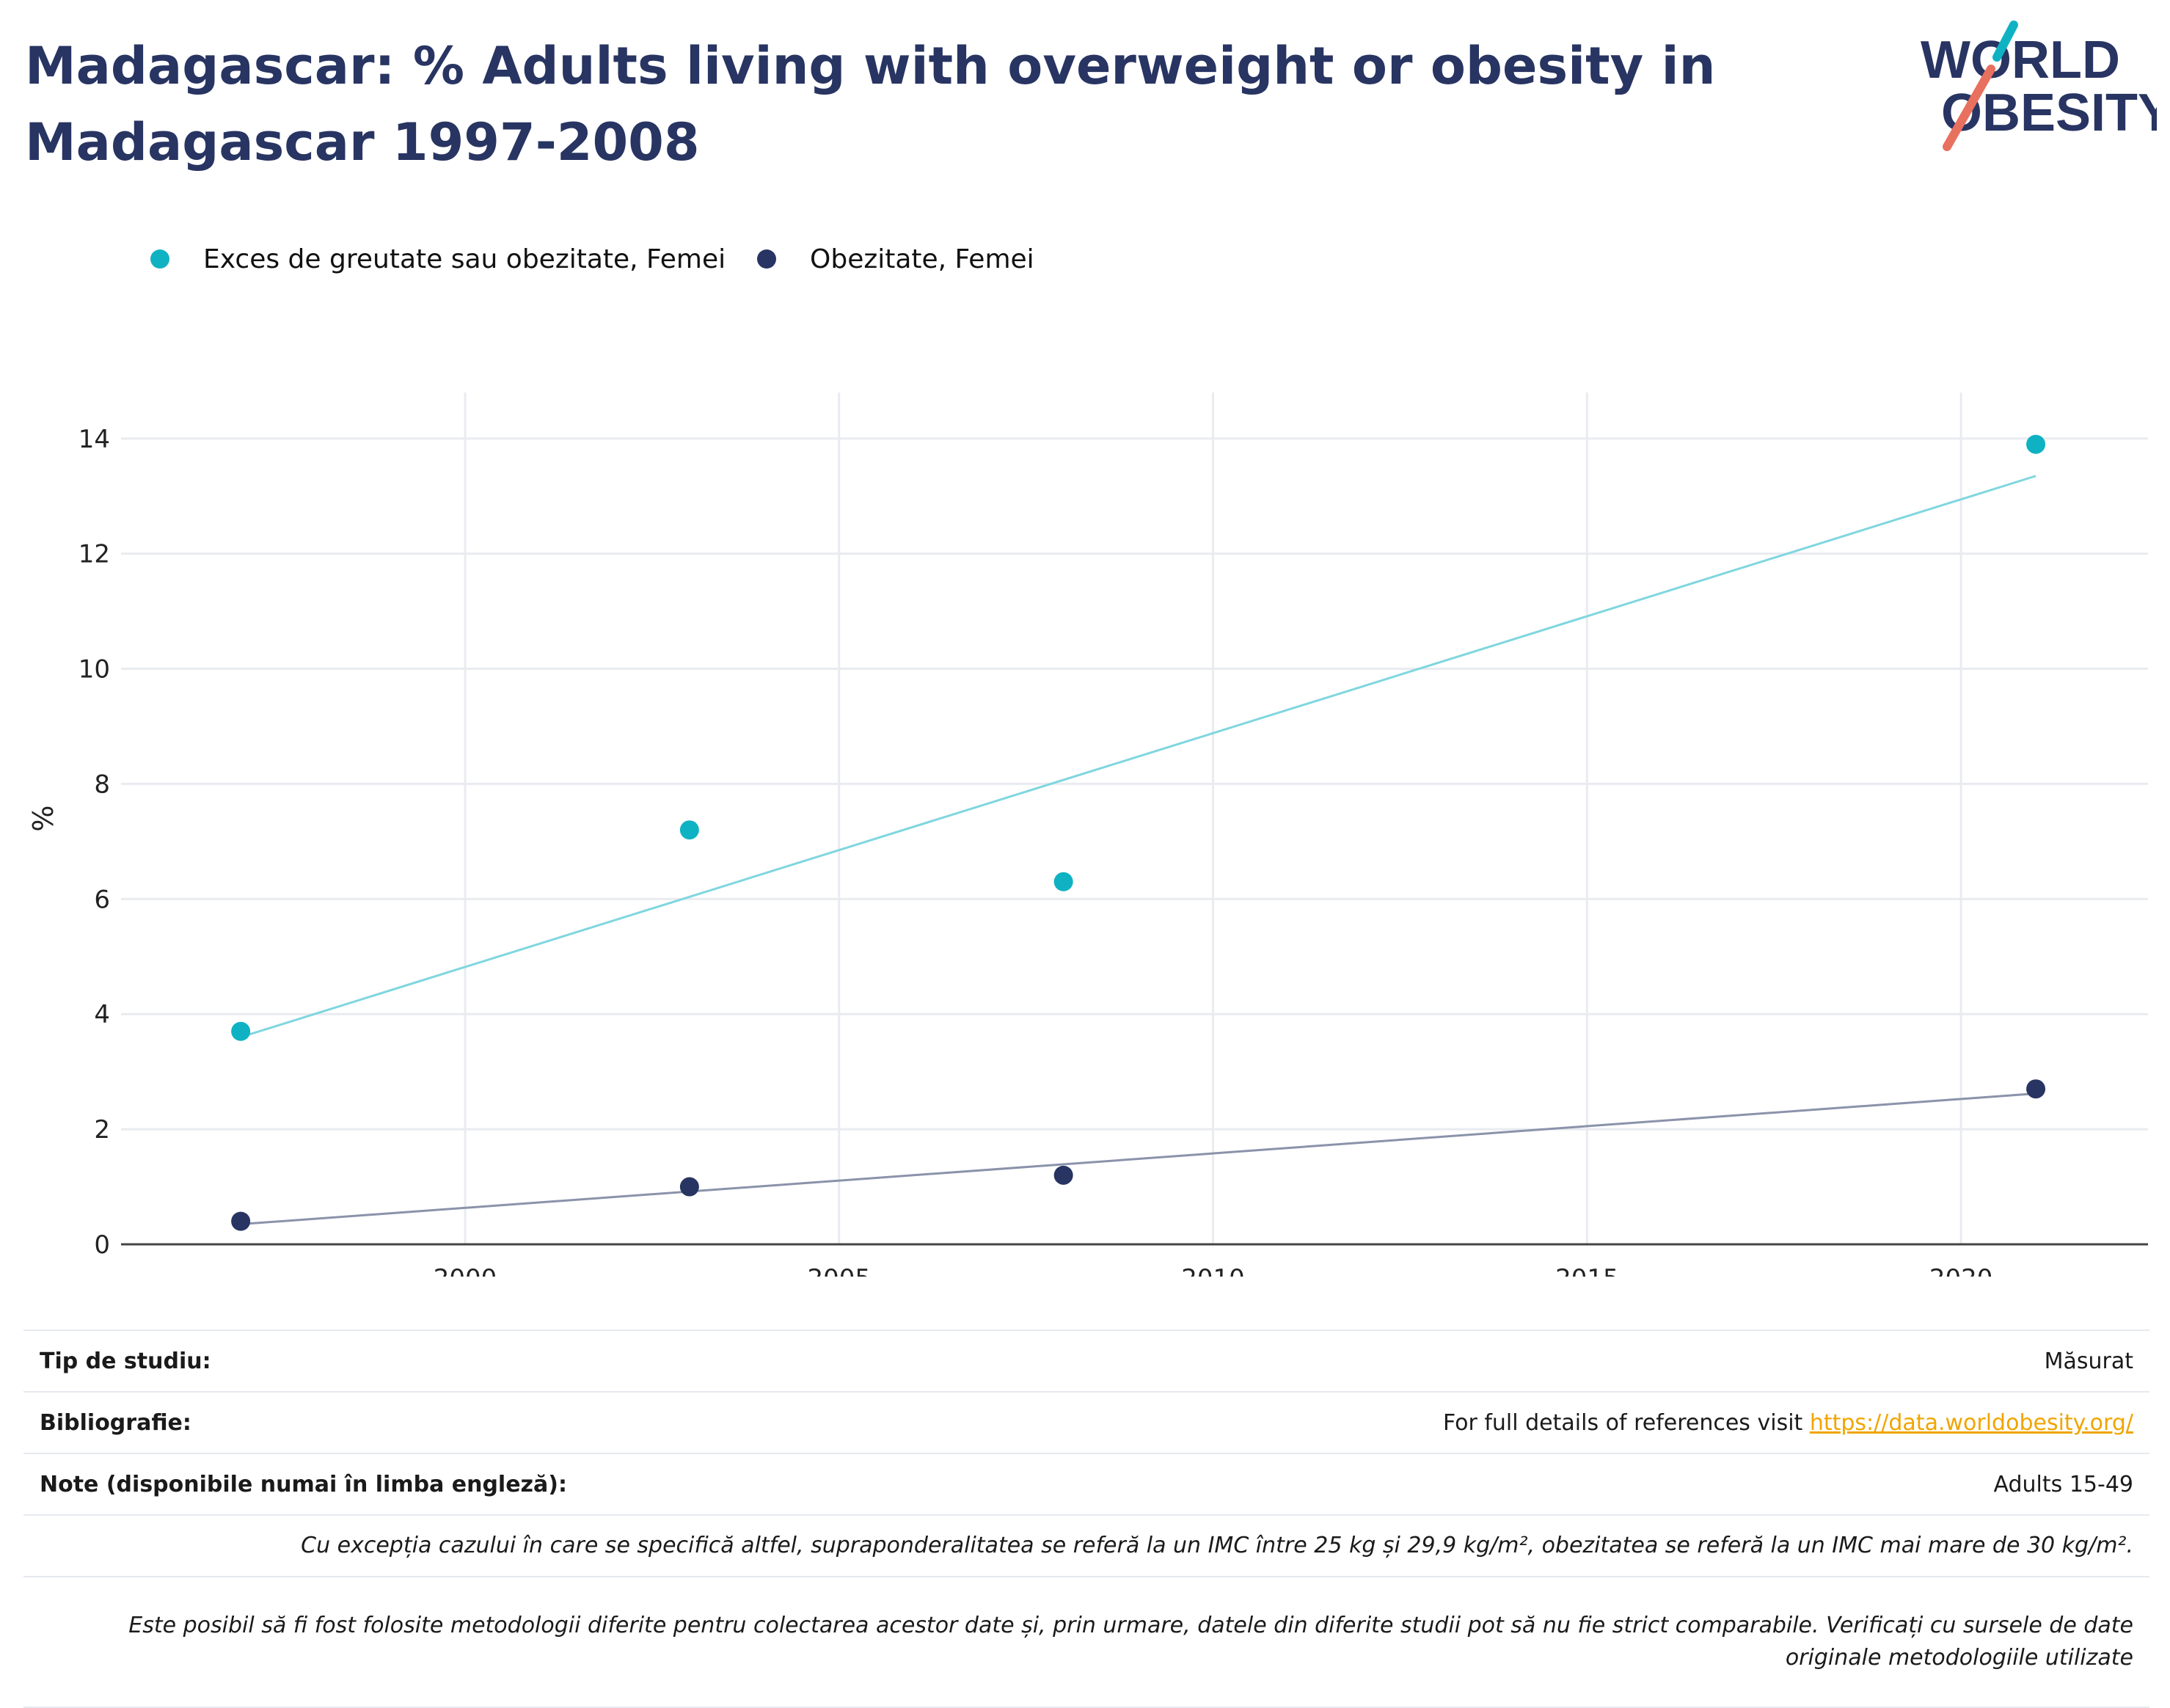 This screenshot has height=1708, width=2170. Describe the element at coordinates (1138, 1159) in the screenshot. I see `trendline-obesity` at that location.